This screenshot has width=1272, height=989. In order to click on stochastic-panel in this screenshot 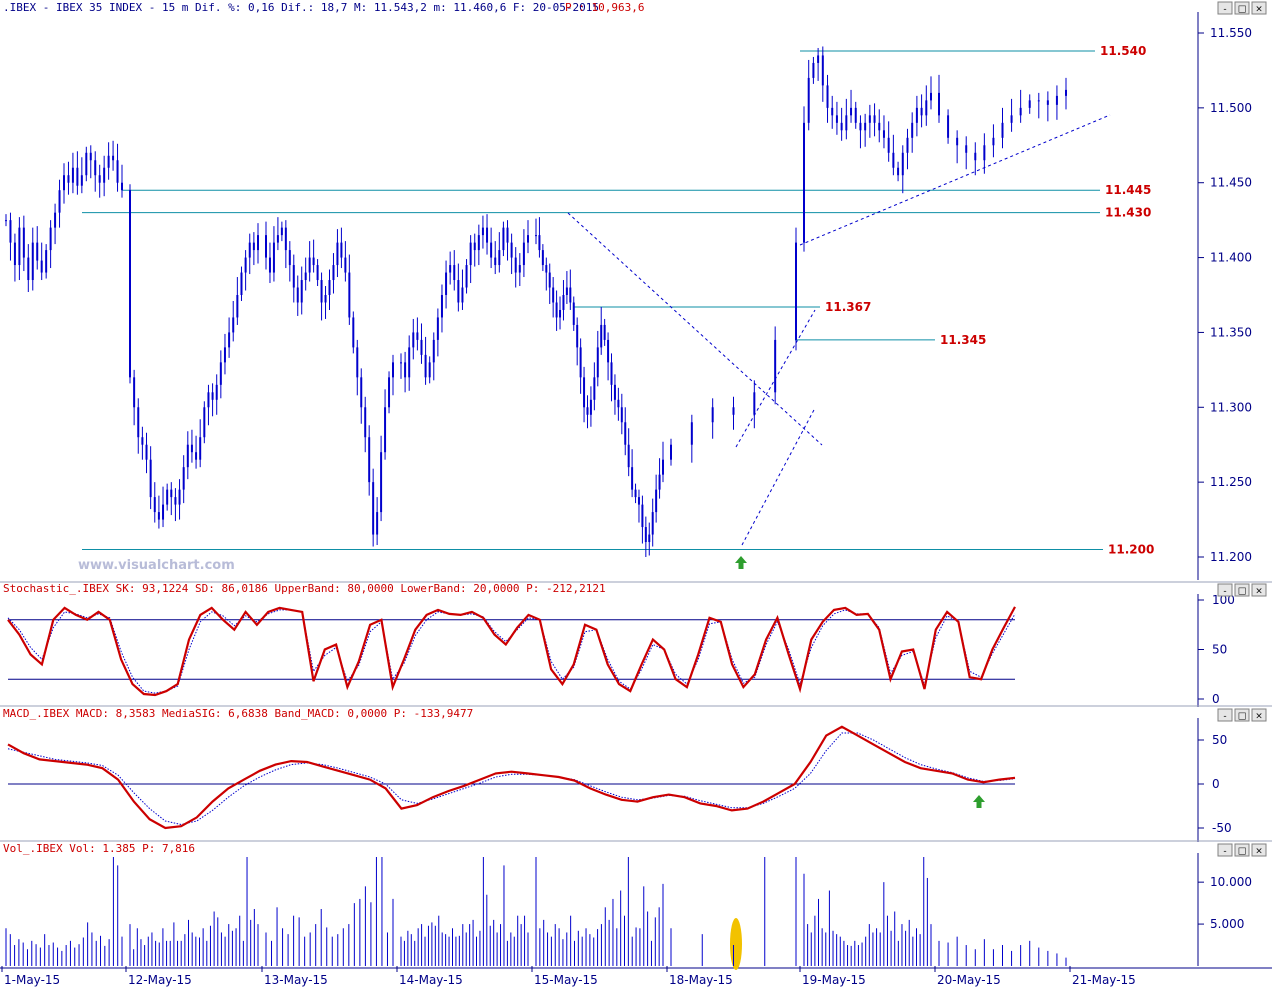, I will do `click(511, 651)`.